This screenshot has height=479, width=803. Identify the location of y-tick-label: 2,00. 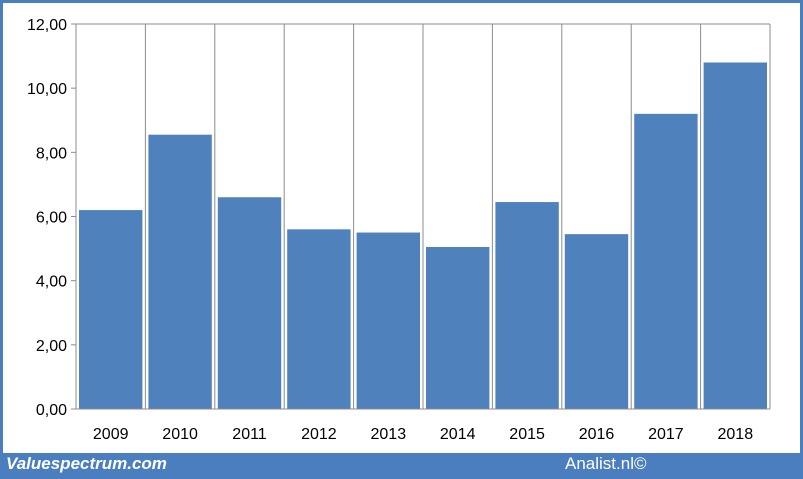
(51, 346).